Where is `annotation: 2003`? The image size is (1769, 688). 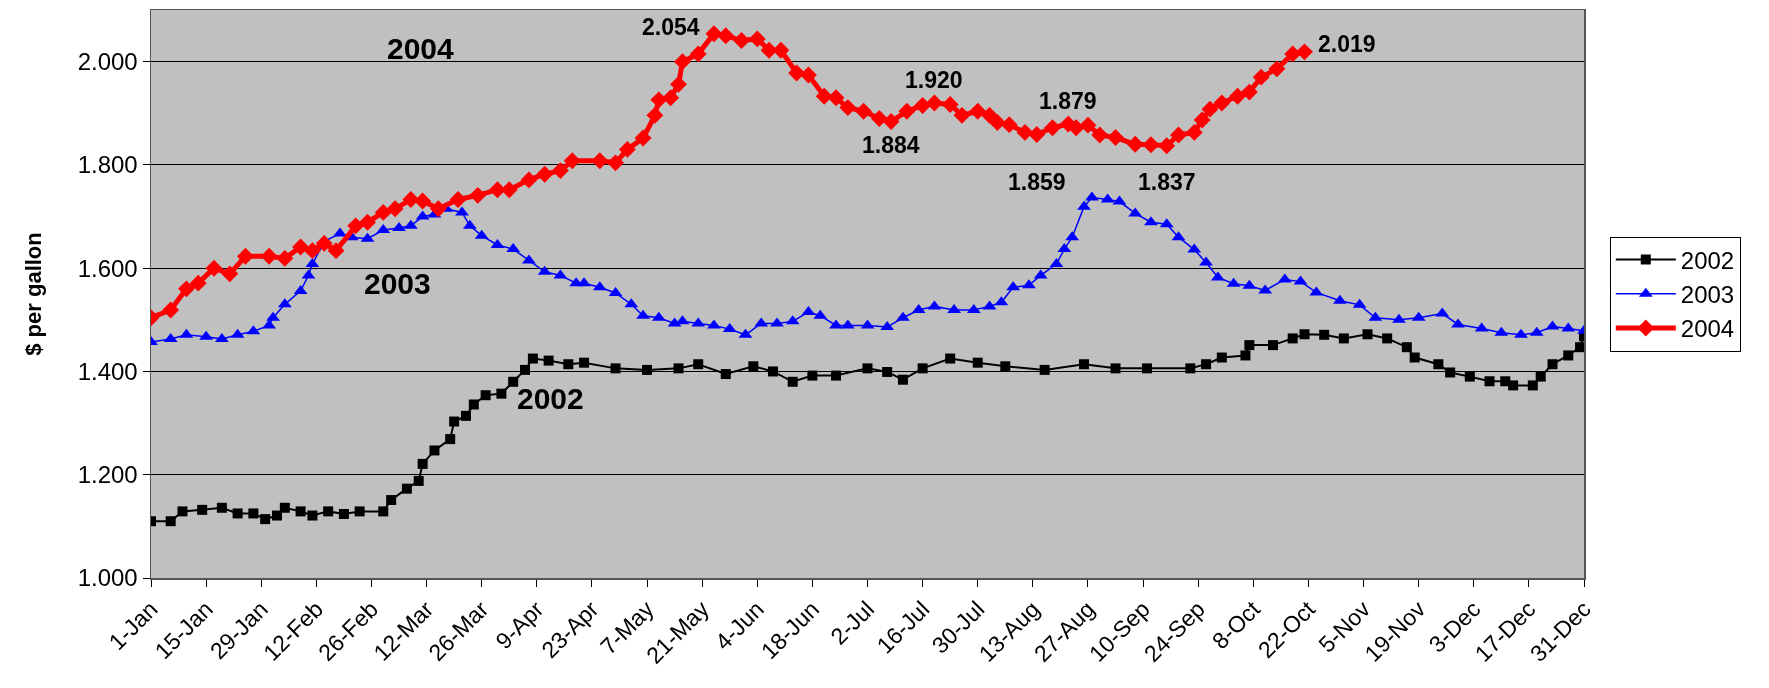
annotation: 2003 is located at coordinates (397, 283).